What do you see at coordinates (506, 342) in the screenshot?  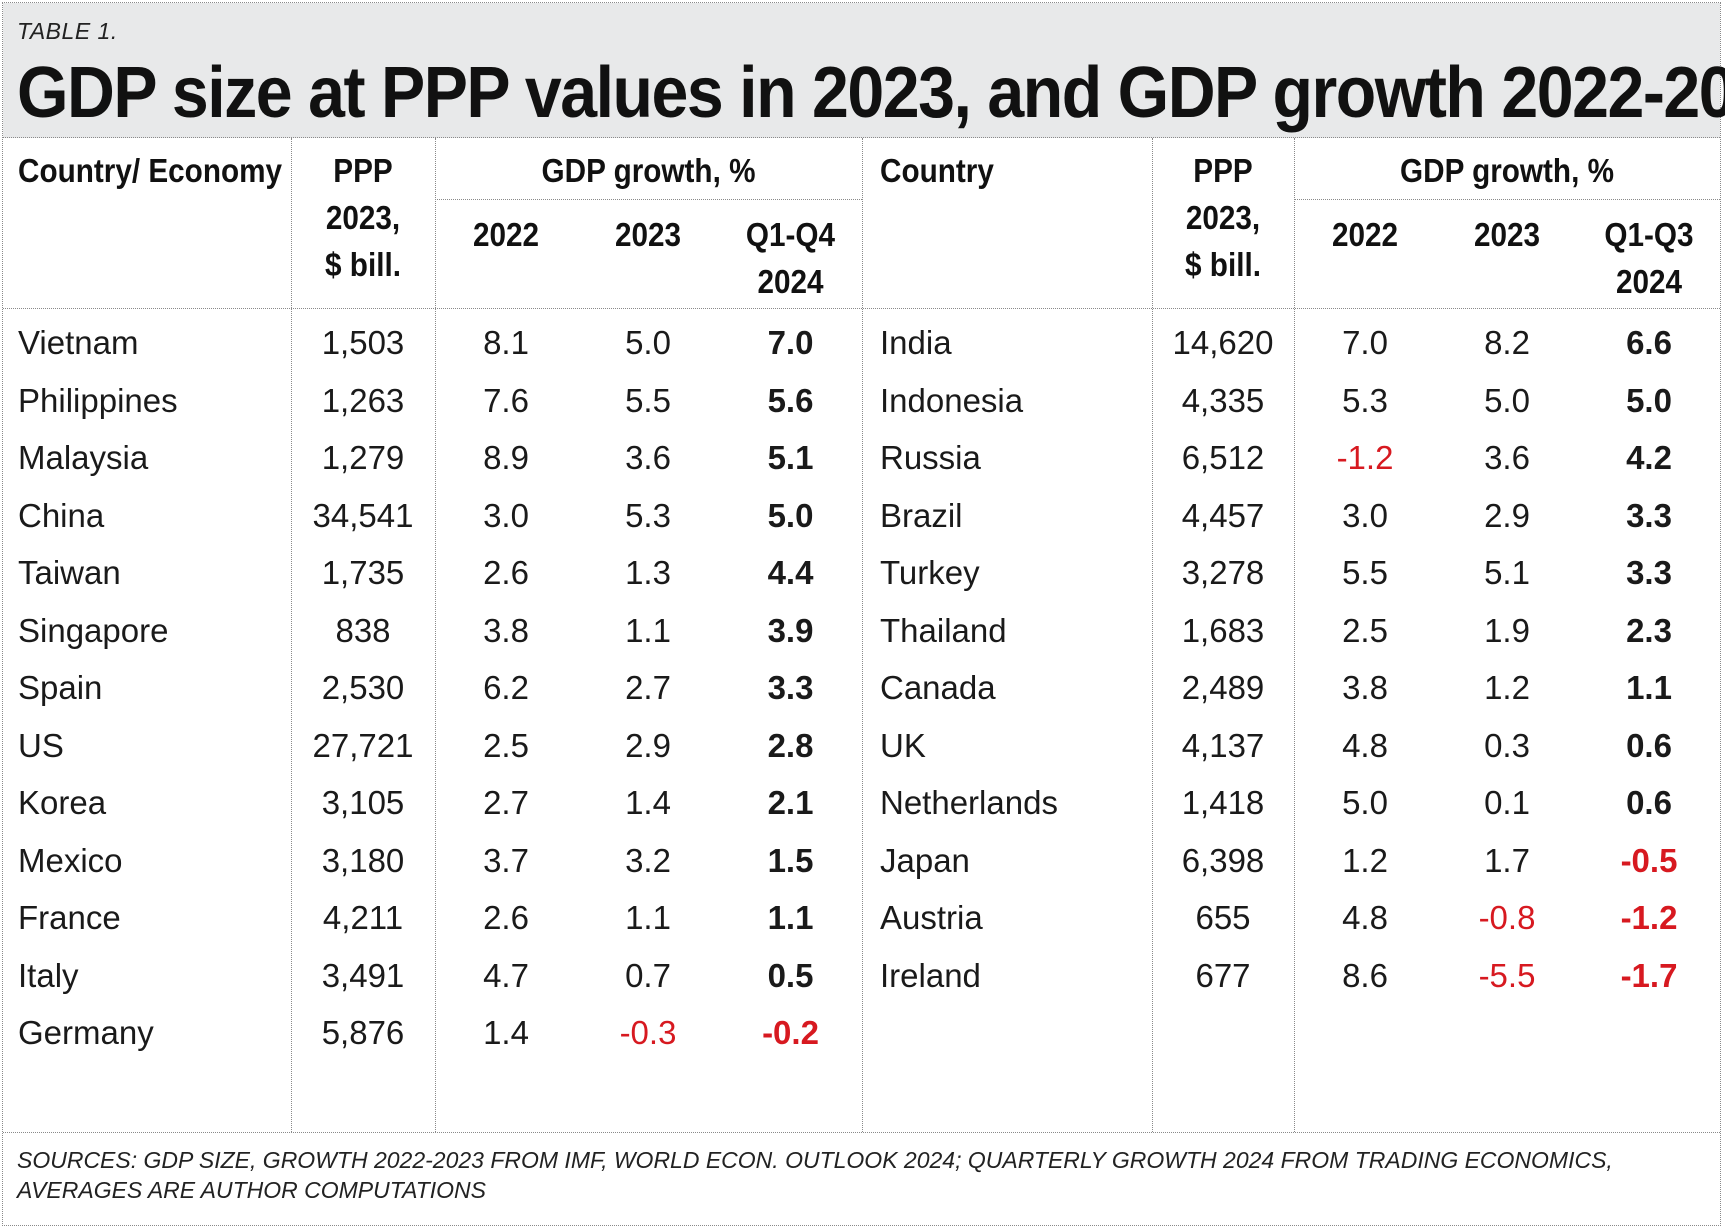 I see `growth-cell: 8.1` at bounding box center [506, 342].